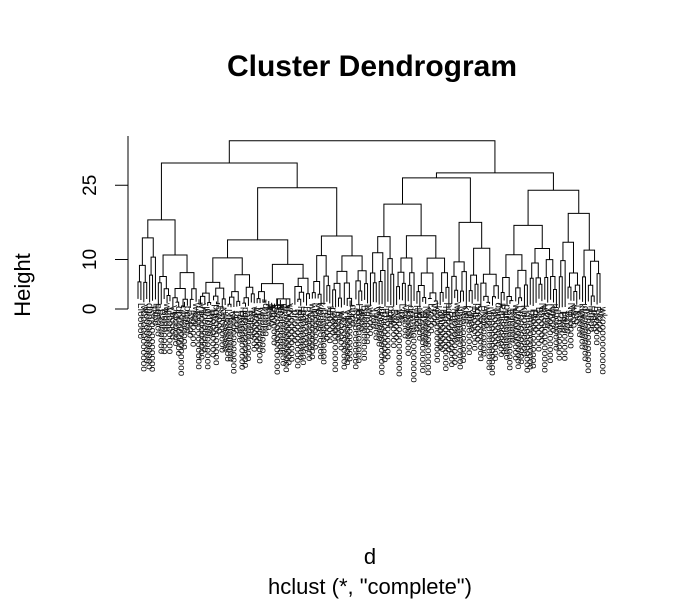  What do you see at coordinates (90, 259) in the screenshot?
I see `y-tick-label: 10` at bounding box center [90, 259].